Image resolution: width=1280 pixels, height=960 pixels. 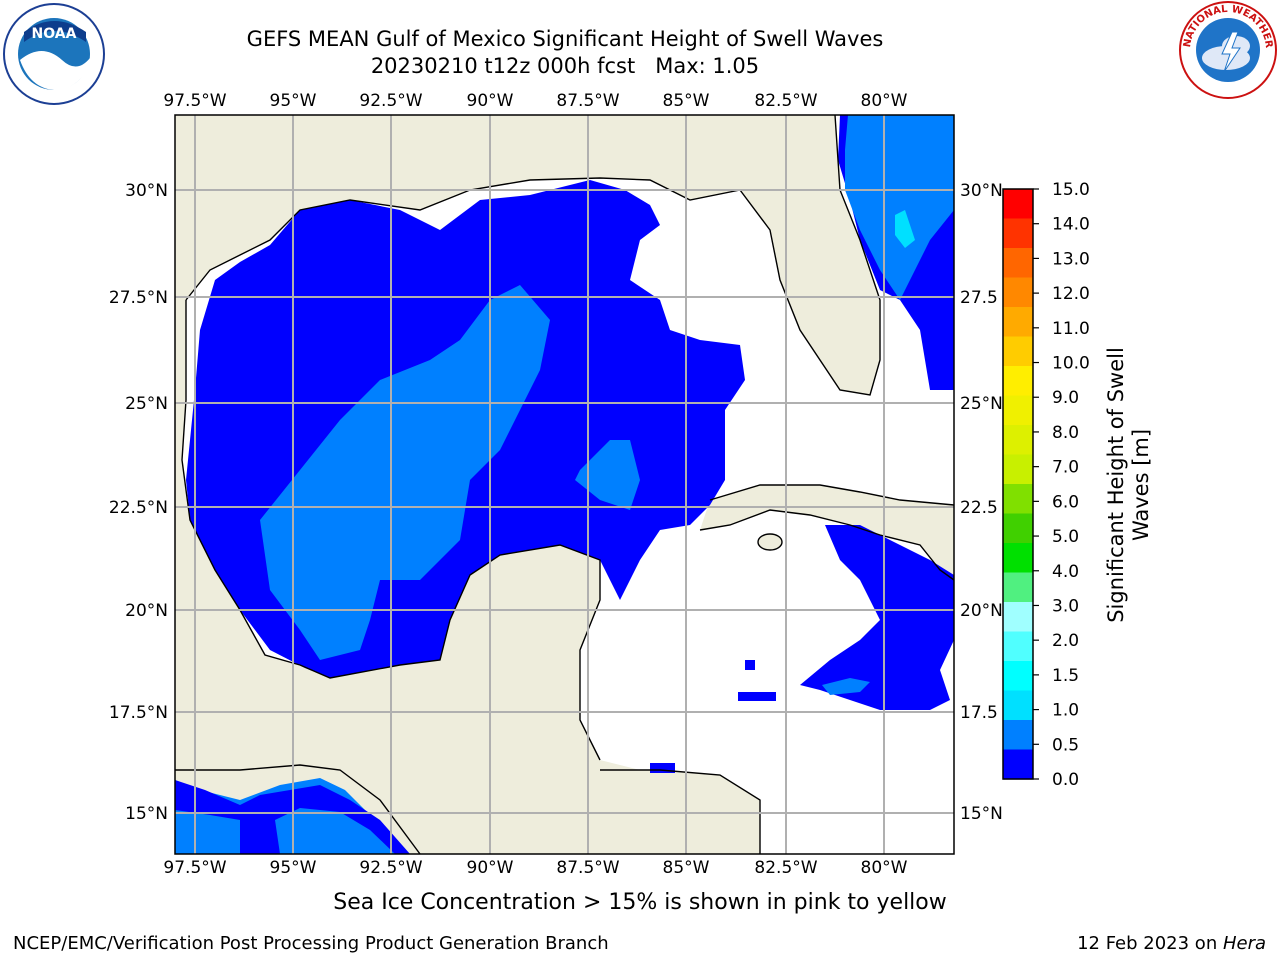 I want to click on lat-label-right: 17.5, so click(x=979, y=713).